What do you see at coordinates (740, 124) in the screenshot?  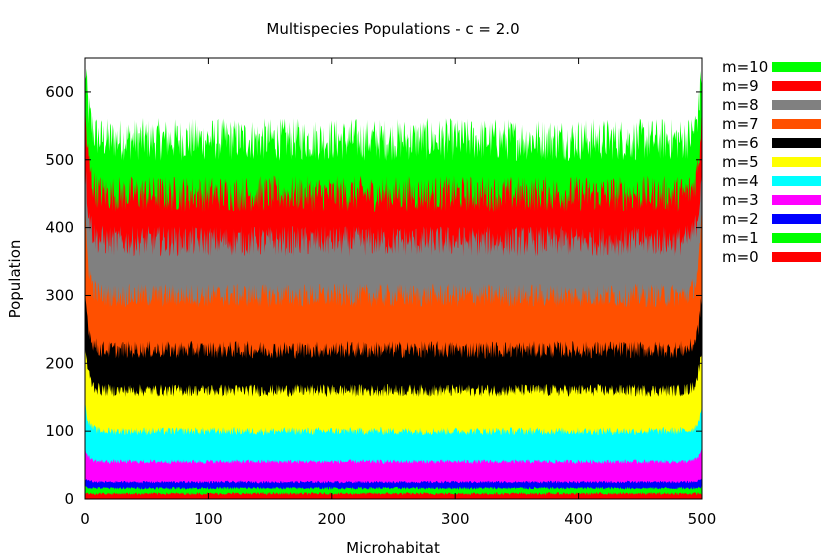 I see `legend-label-m-7: m=7` at bounding box center [740, 124].